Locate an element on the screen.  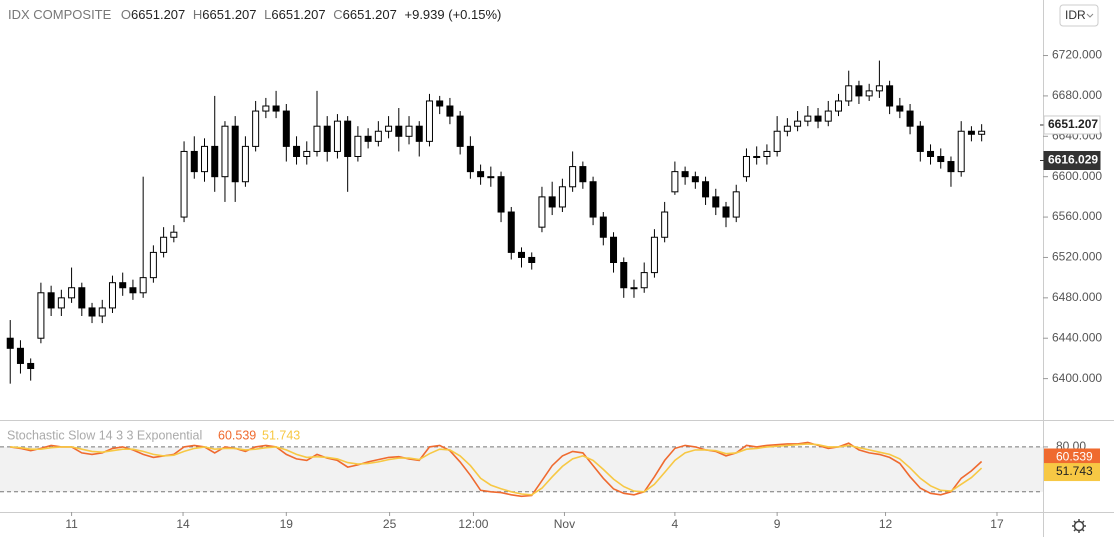
x-tick-label: 12 is located at coordinates (886, 524).